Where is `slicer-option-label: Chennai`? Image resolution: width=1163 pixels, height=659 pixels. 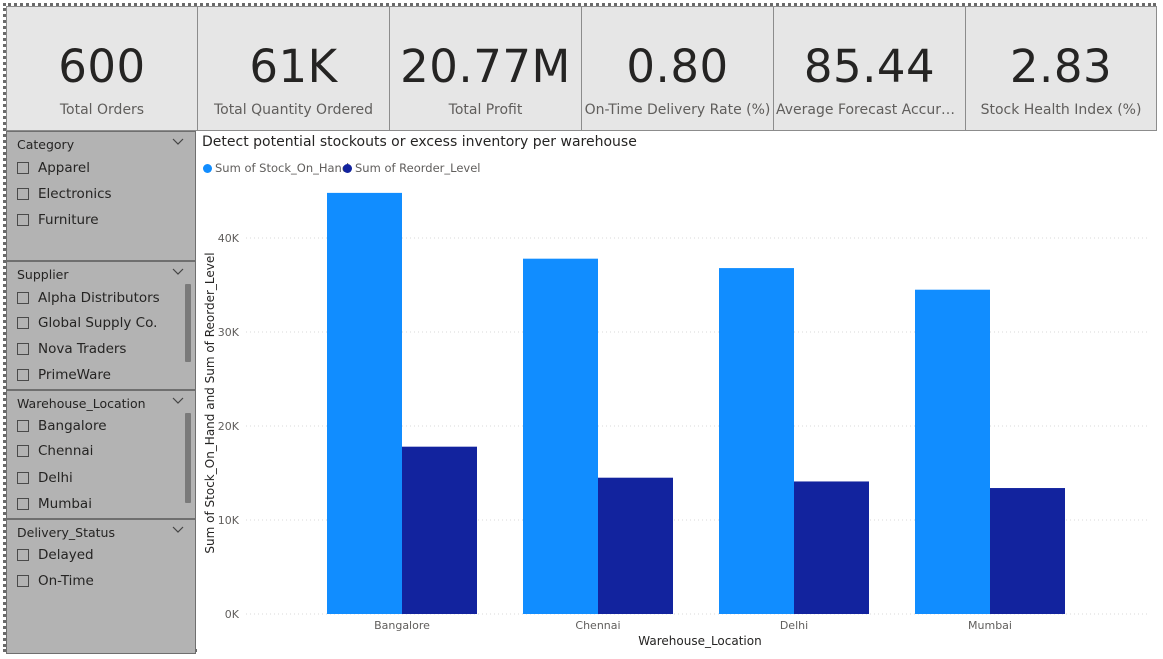 slicer-option-label: Chennai is located at coordinates (66, 451).